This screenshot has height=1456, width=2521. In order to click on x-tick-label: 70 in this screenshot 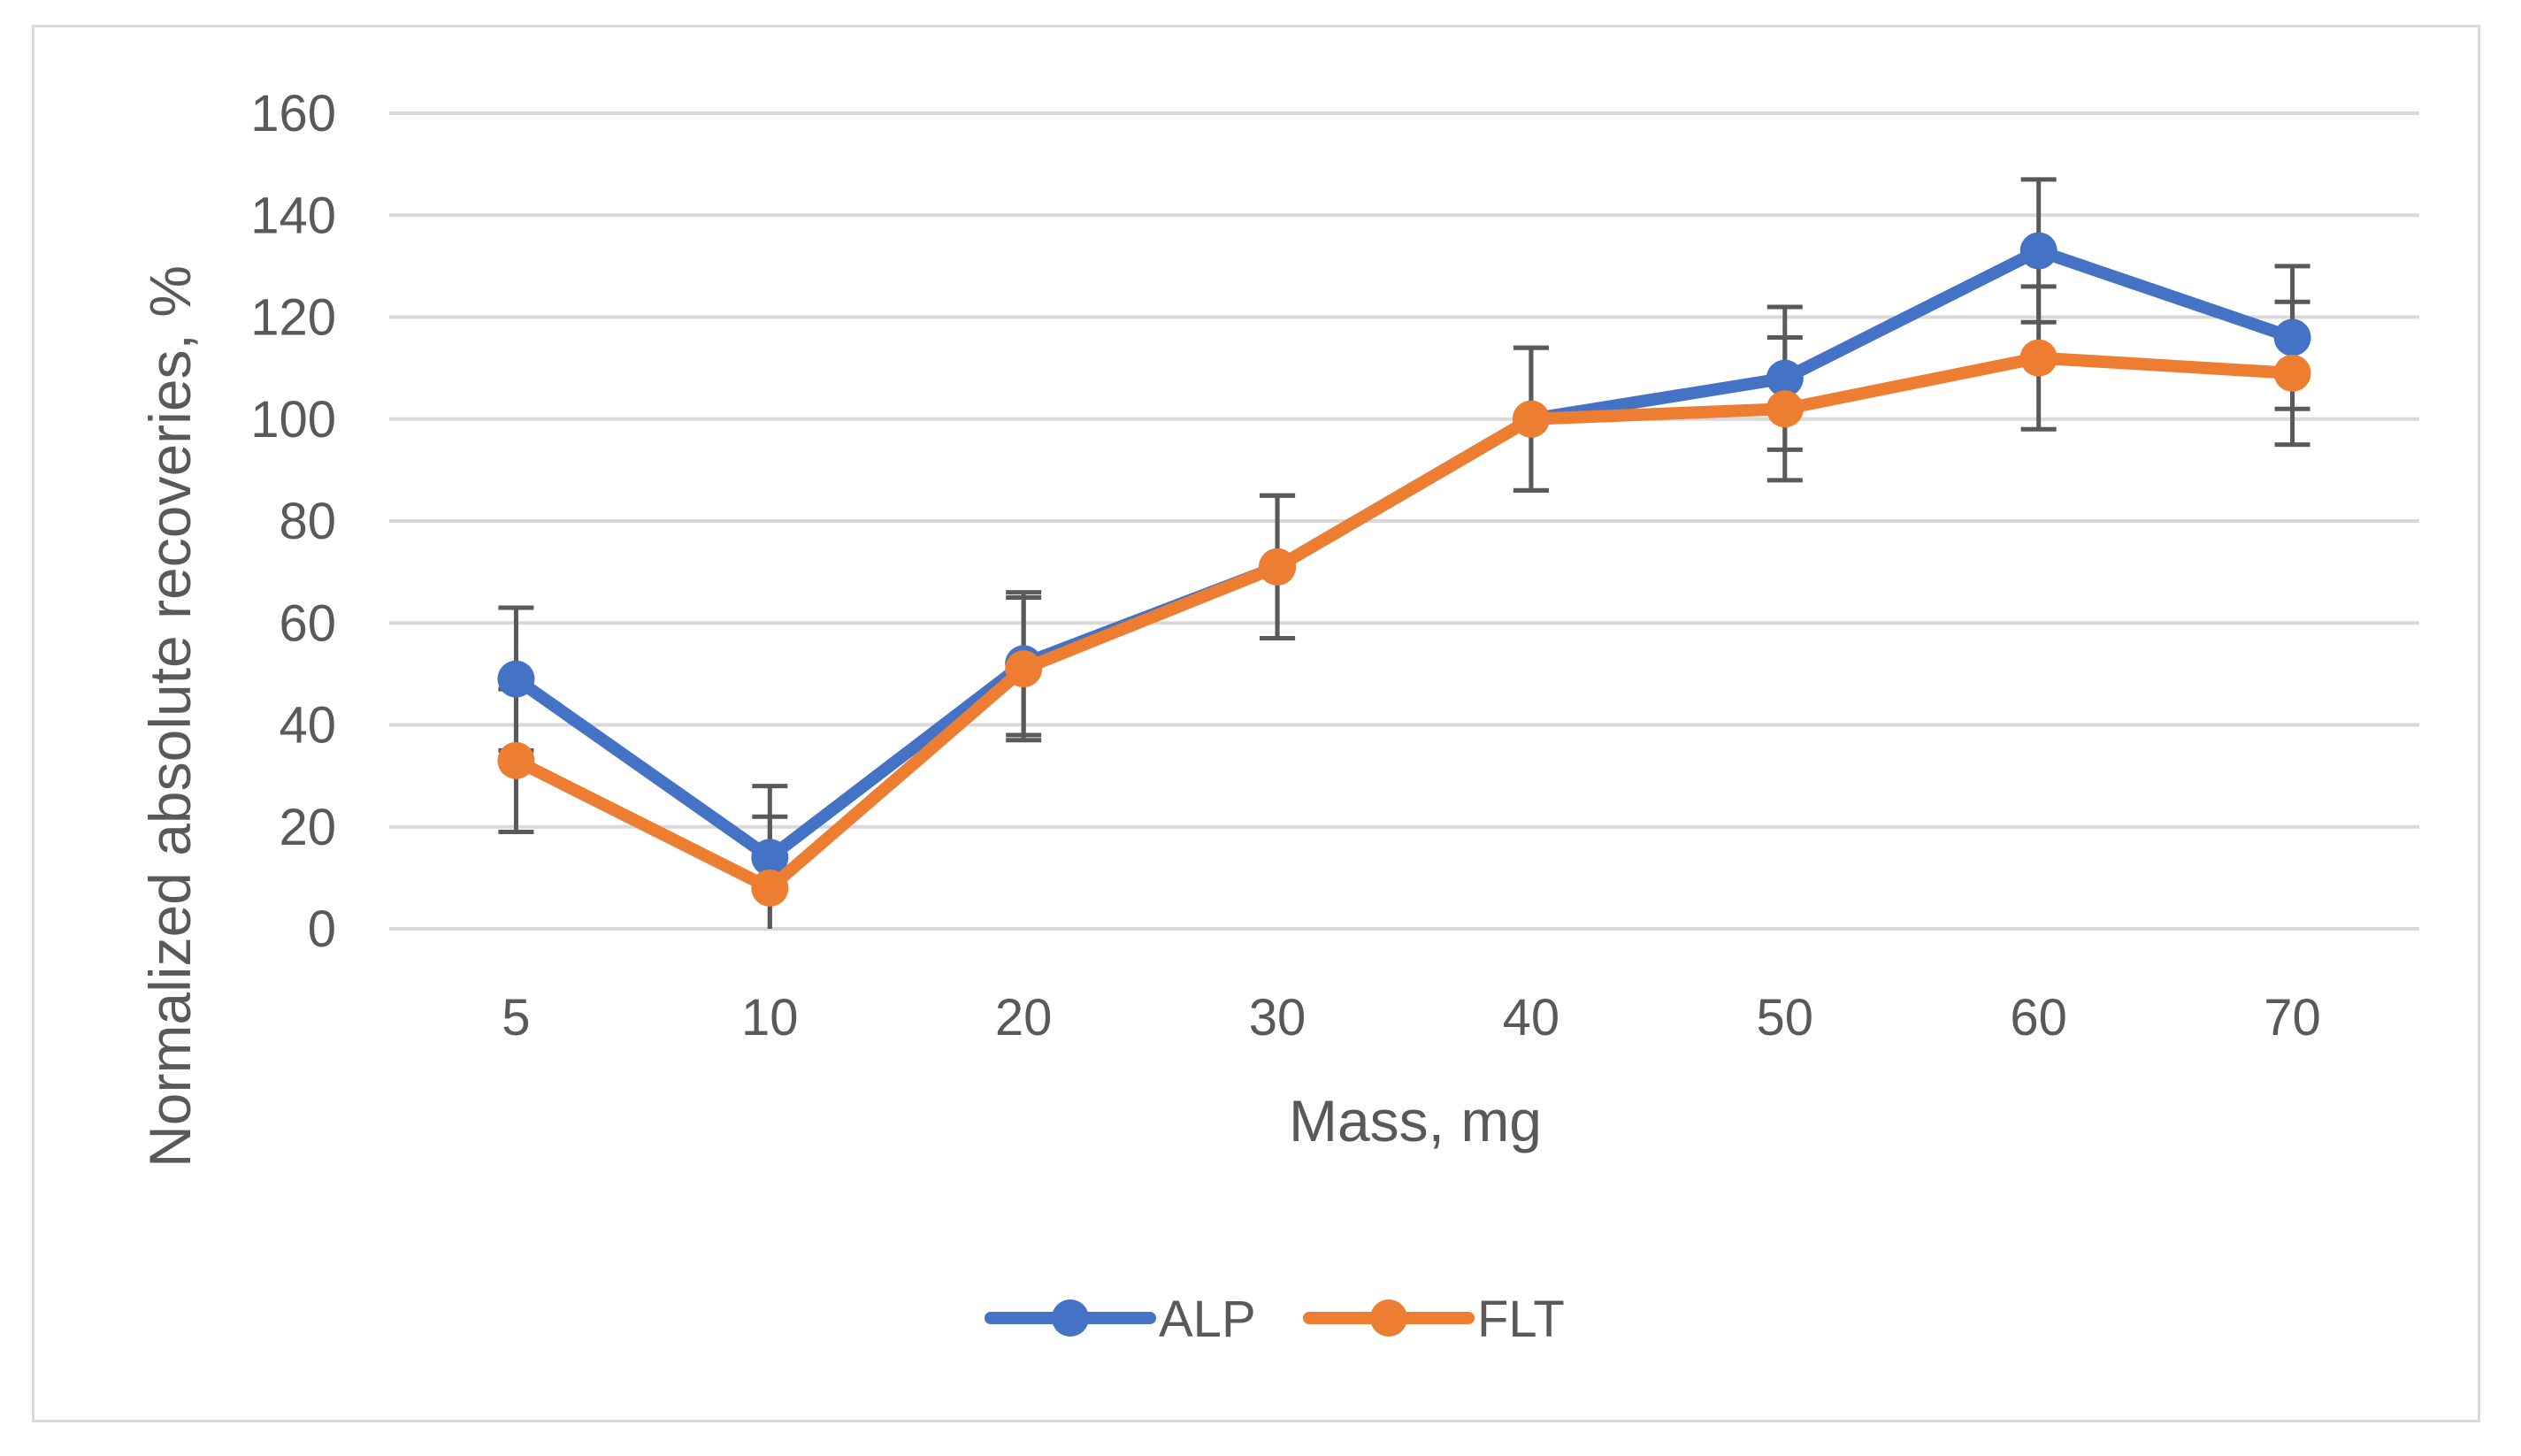, I will do `click(2292, 1017)`.